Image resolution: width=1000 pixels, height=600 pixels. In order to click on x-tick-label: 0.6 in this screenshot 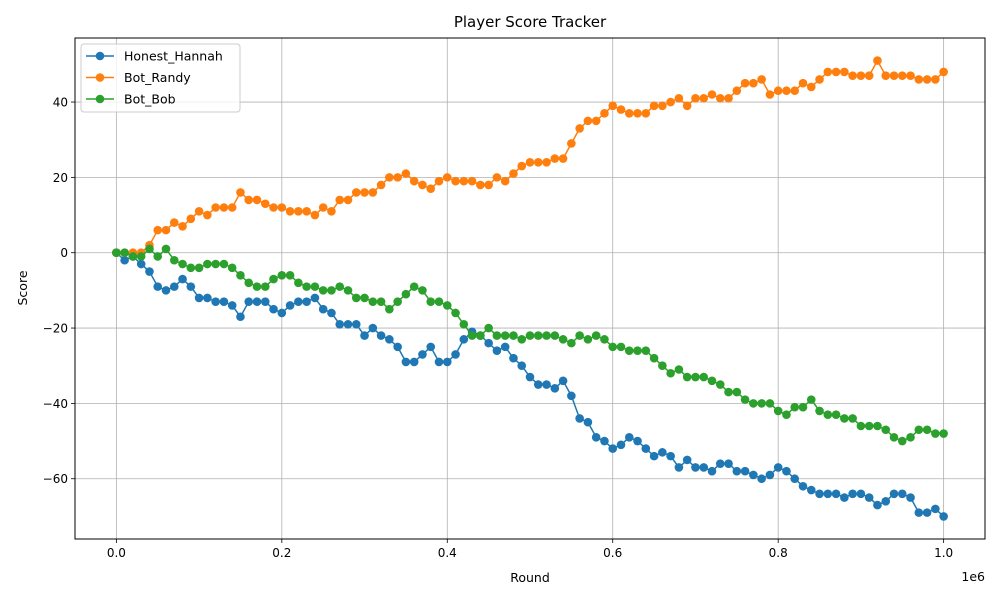, I will do `click(612, 553)`.